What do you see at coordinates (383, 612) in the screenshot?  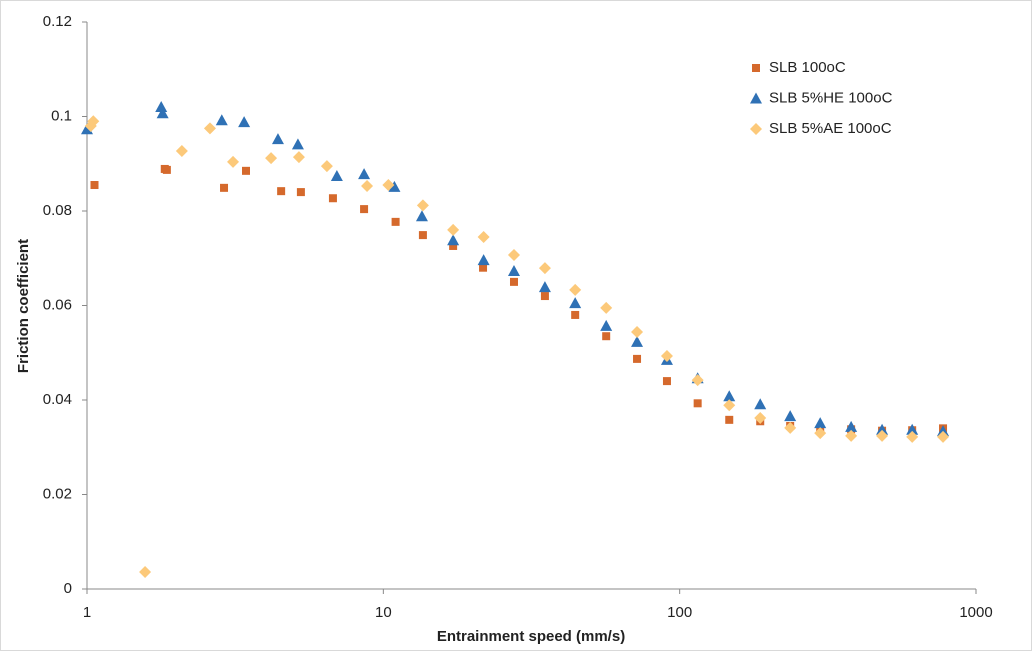 I see `x-tick-label: 10` at bounding box center [383, 612].